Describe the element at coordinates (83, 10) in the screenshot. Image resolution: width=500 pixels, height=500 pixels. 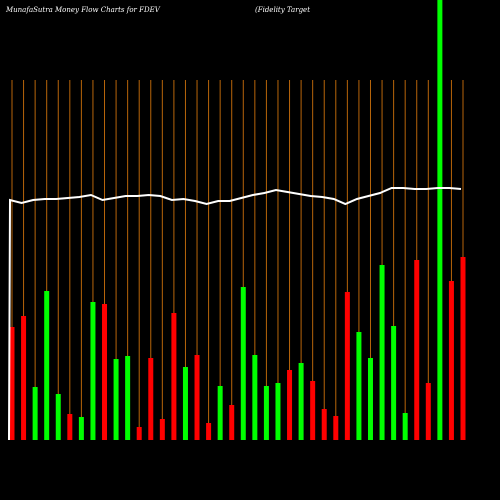
I see `chart-title: MunafaSutra Money Flow Charts for FDEV` at that location.